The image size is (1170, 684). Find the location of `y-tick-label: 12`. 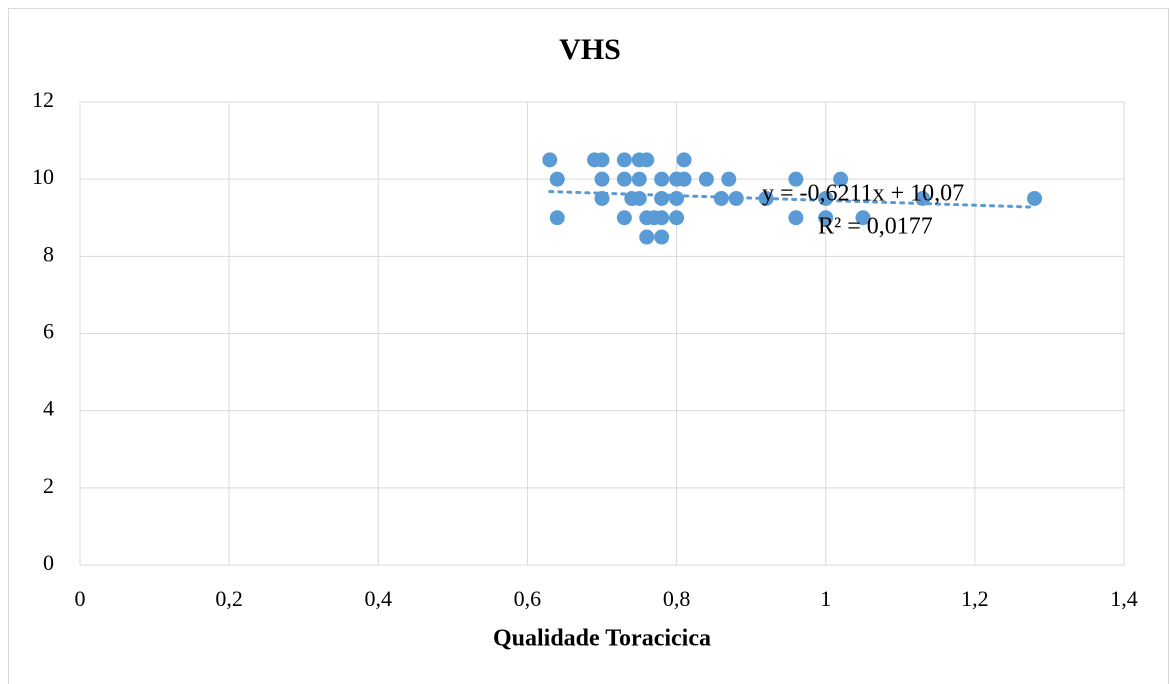

y-tick-label: 12 is located at coordinates (43, 99).